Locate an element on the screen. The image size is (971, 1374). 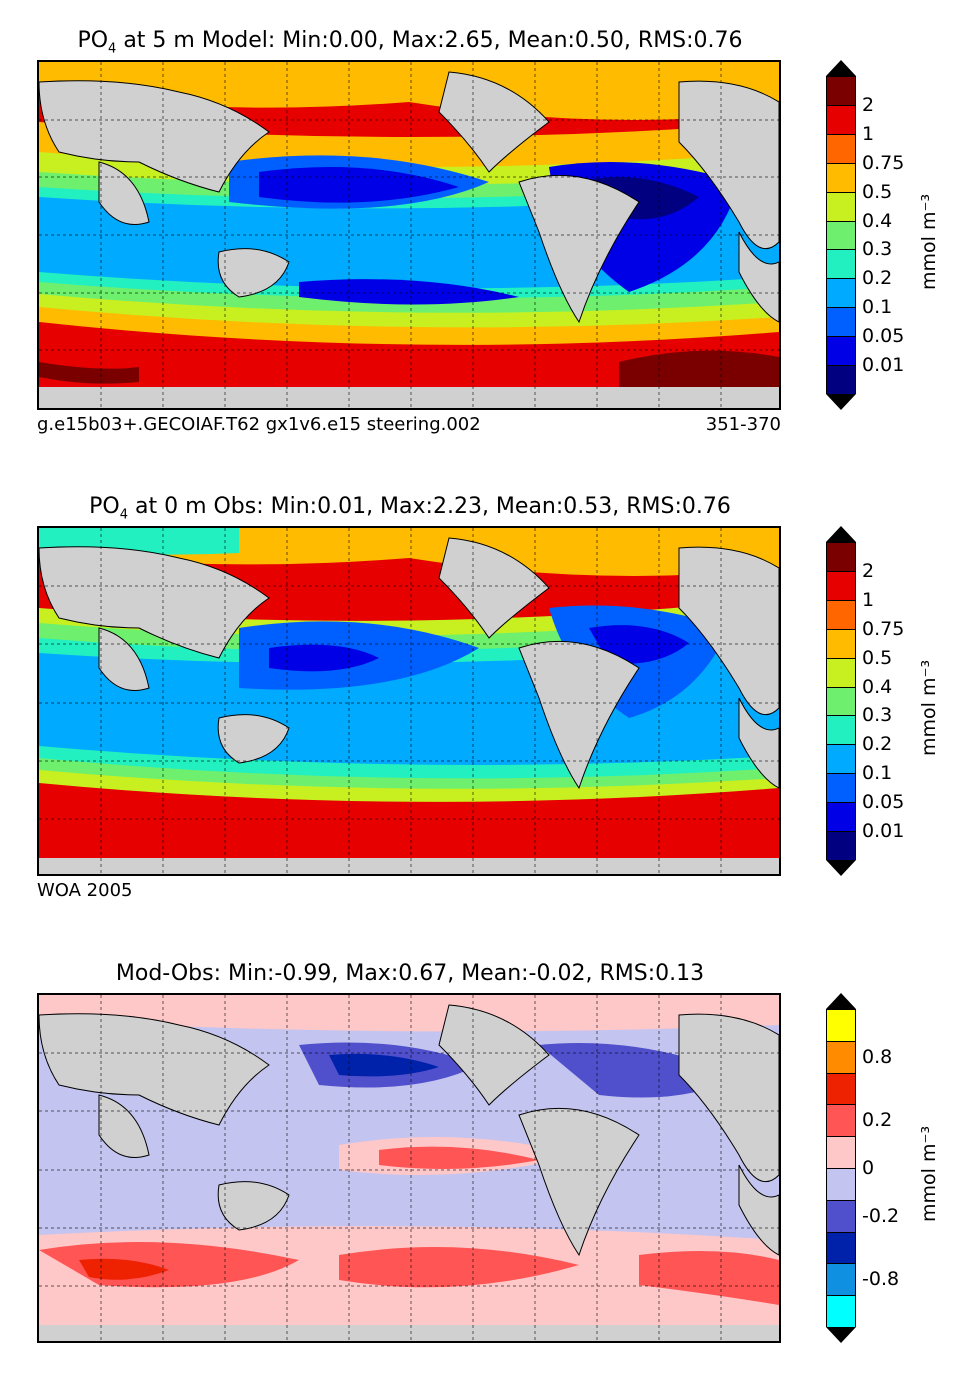
colorbar-obs-tick-label: 0.1 is located at coordinates (877, 773).